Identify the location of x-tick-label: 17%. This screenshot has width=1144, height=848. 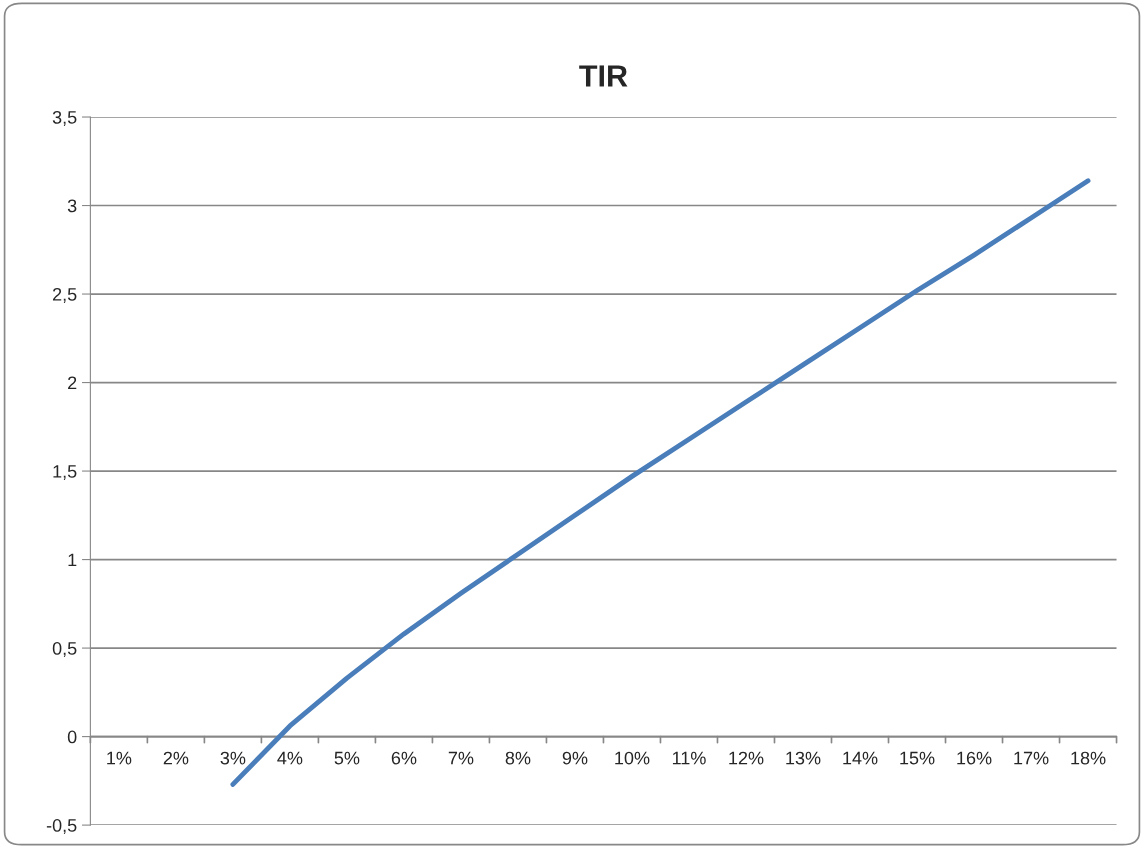
(1031, 758).